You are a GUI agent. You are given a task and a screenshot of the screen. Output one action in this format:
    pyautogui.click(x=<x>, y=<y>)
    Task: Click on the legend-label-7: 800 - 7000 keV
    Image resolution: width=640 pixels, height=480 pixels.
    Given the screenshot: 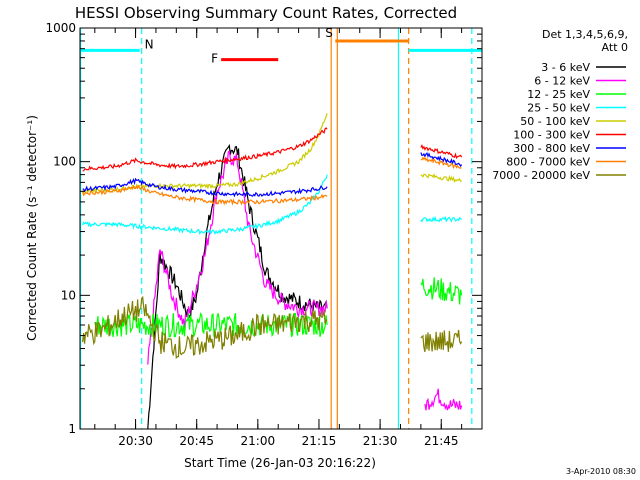 What is the action you would take?
    pyautogui.click(x=548, y=162)
    